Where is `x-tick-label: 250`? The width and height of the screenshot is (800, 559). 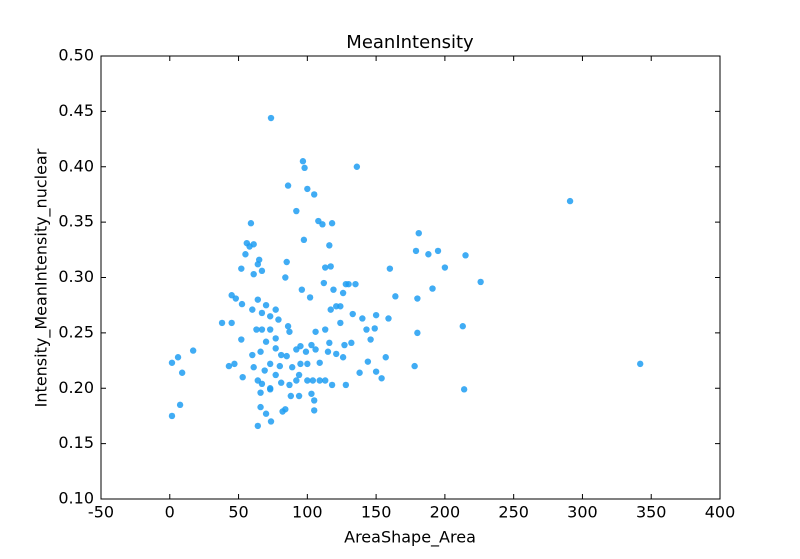
x-tick-label: 250 is located at coordinates (513, 512).